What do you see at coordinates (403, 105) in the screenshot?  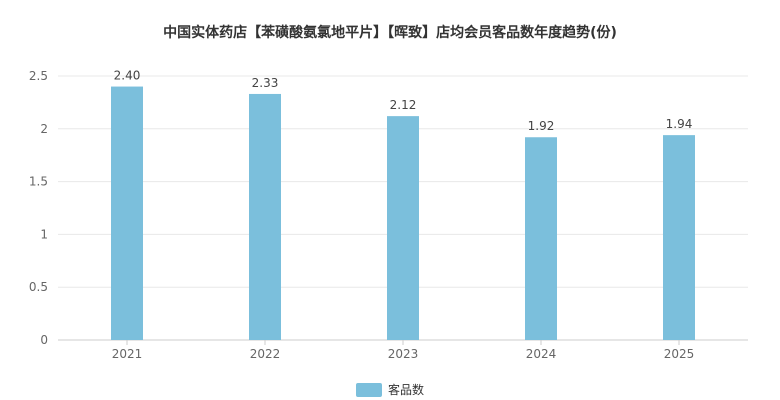 I see `data-label: 2.12` at bounding box center [403, 105].